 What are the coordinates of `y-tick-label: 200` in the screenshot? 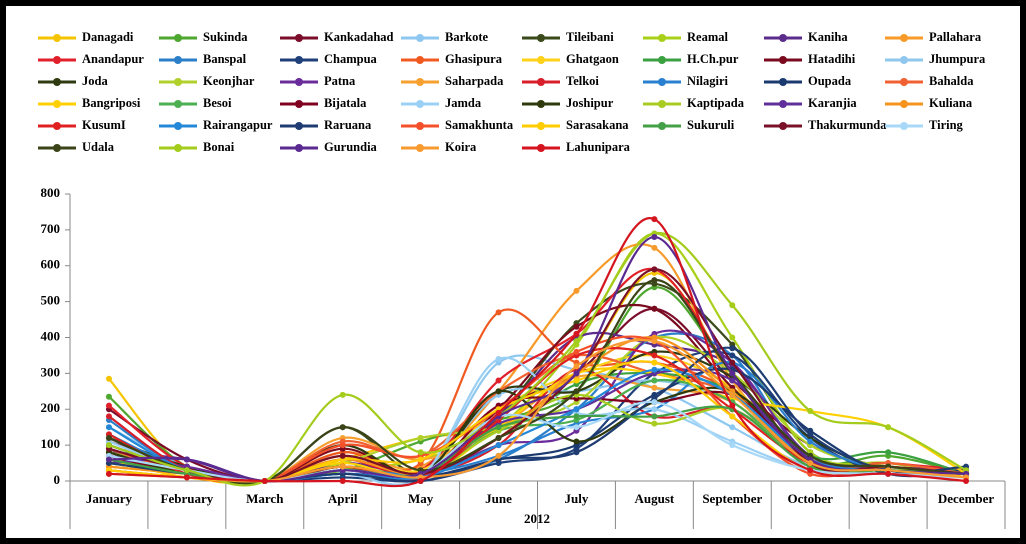 It's located at (51, 407).